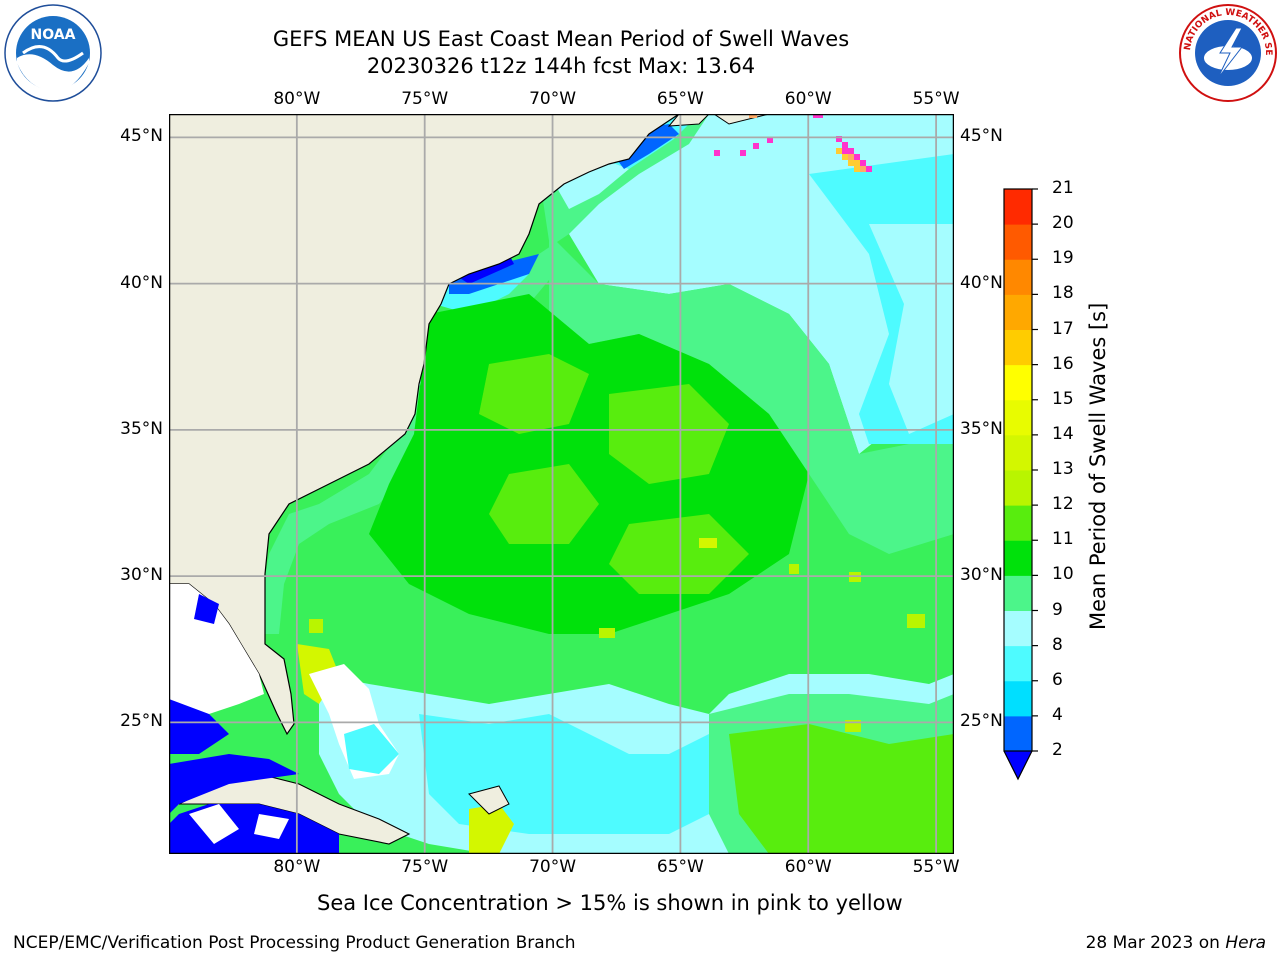 This screenshot has height=960, width=1280. Describe the element at coordinates (1063, 223) in the screenshot. I see `colorbar-tick-label: 20` at that location.